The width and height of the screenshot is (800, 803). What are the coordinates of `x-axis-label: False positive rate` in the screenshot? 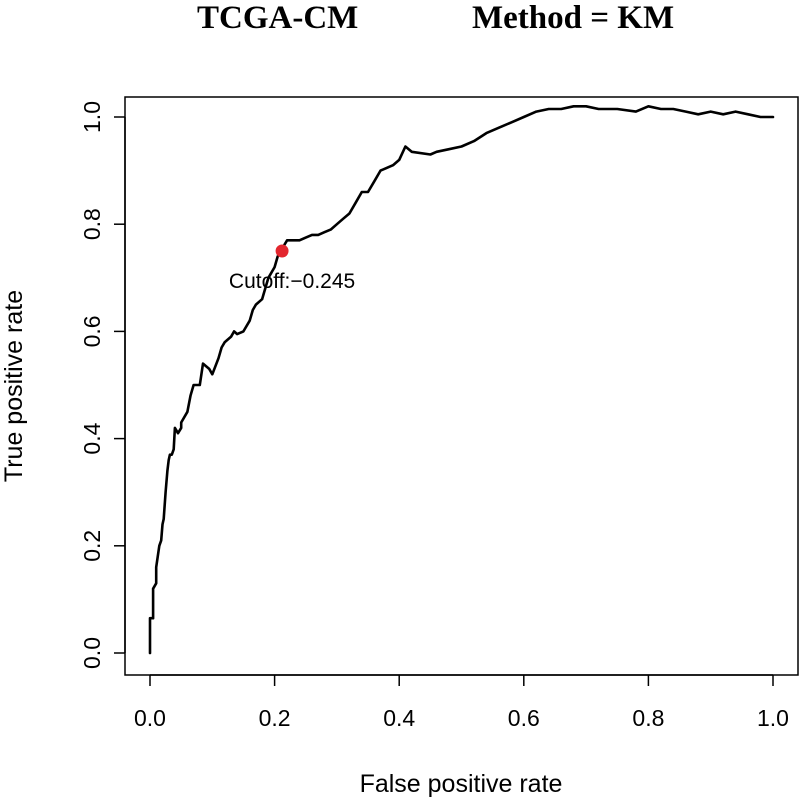 It's located at (461, 784).